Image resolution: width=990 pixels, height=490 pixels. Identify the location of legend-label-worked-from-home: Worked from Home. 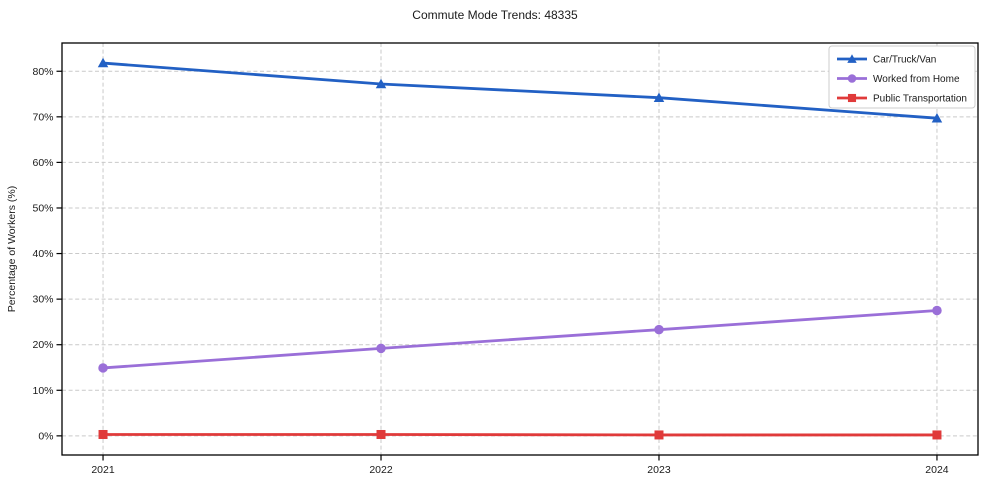
(916, 79).